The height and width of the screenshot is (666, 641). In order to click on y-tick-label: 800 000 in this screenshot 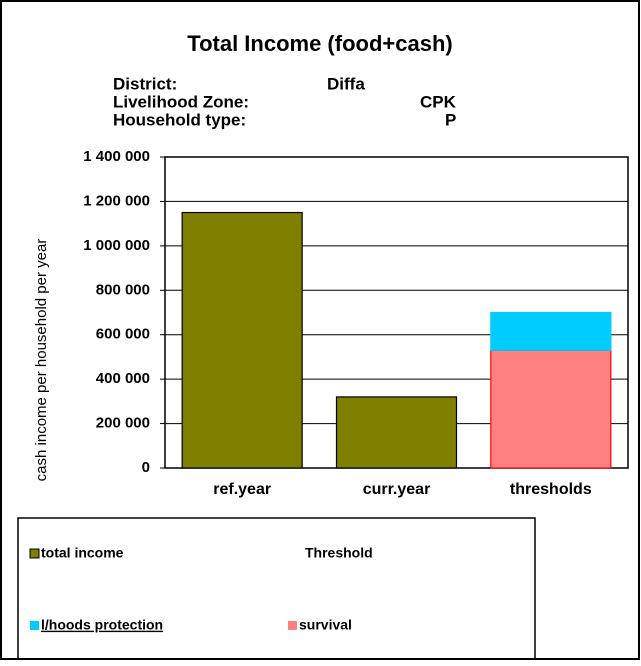, I will do `click(123, 289)`.